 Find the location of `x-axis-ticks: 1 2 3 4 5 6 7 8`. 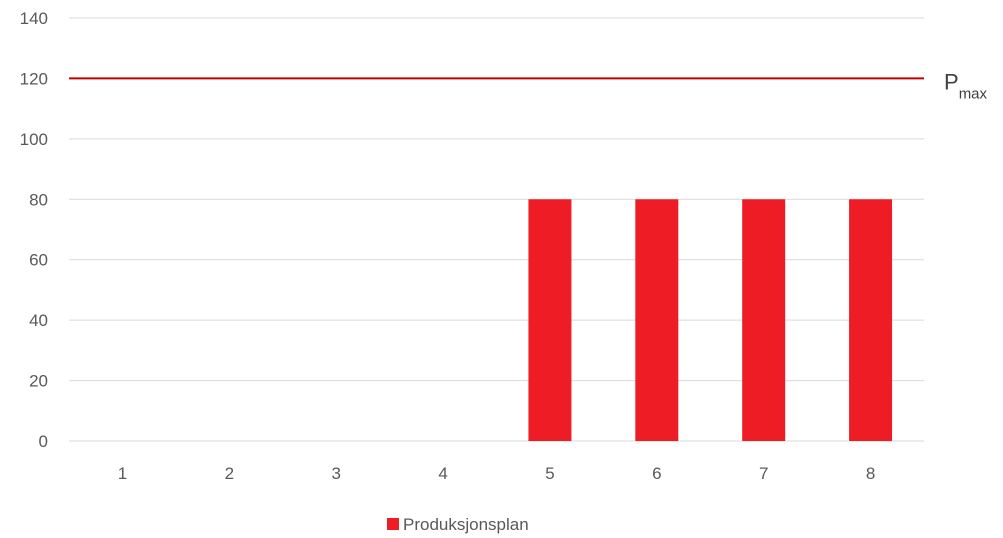

x-axis-ticks: 1 2 3 4 5 6 7 8 is located at coordinates (497, 473).